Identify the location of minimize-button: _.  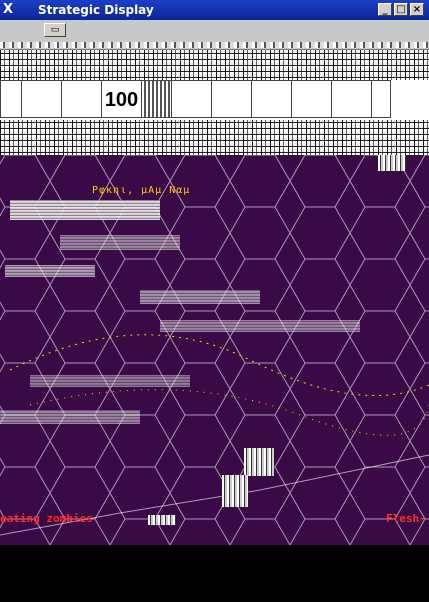
(385, 9).